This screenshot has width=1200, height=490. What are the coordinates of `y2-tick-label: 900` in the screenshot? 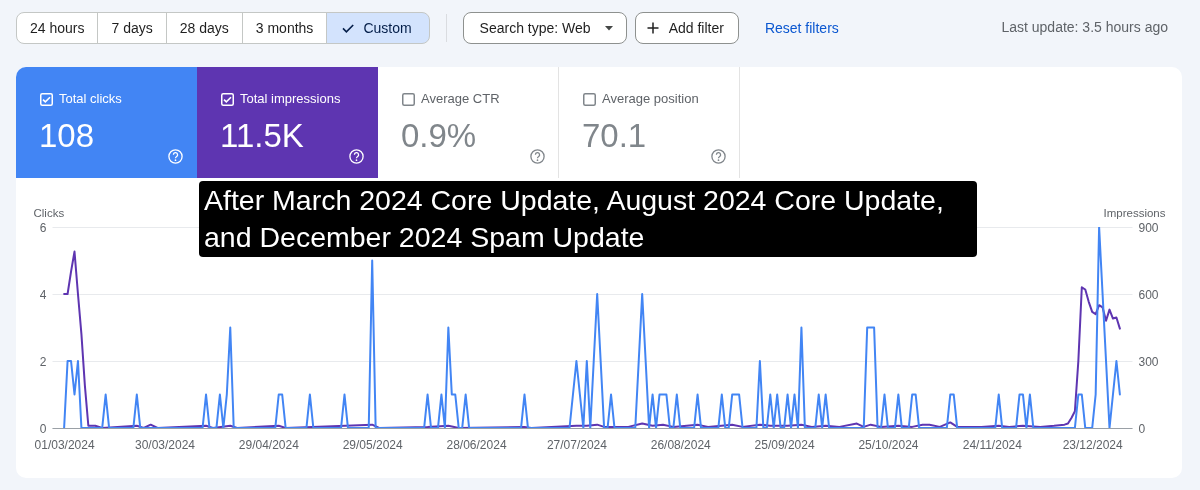 It's located at (1148, 227).